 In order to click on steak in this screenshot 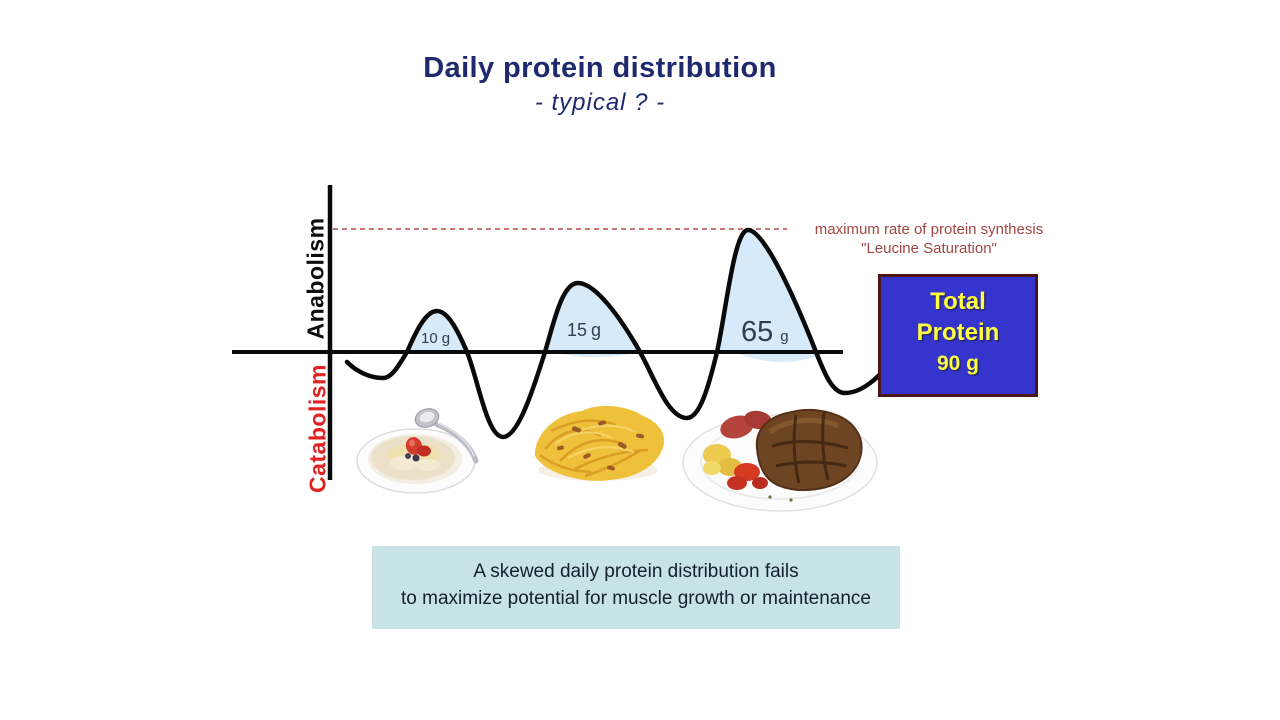, I will do `click(809, 450)`.